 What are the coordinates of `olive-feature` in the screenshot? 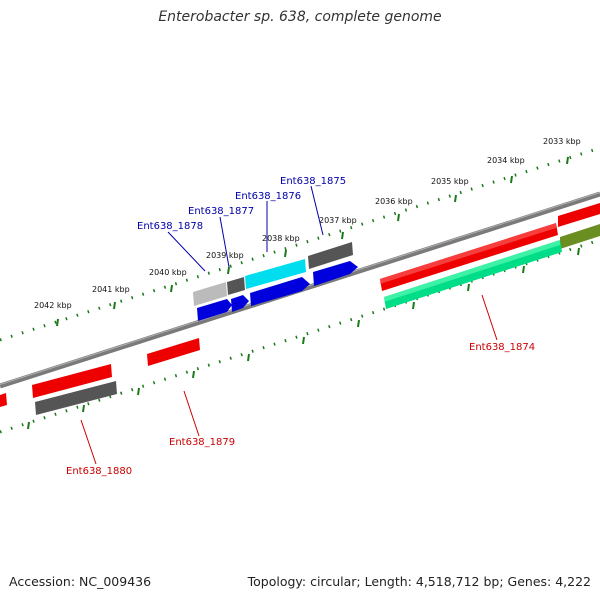 It's located at (580, 236).